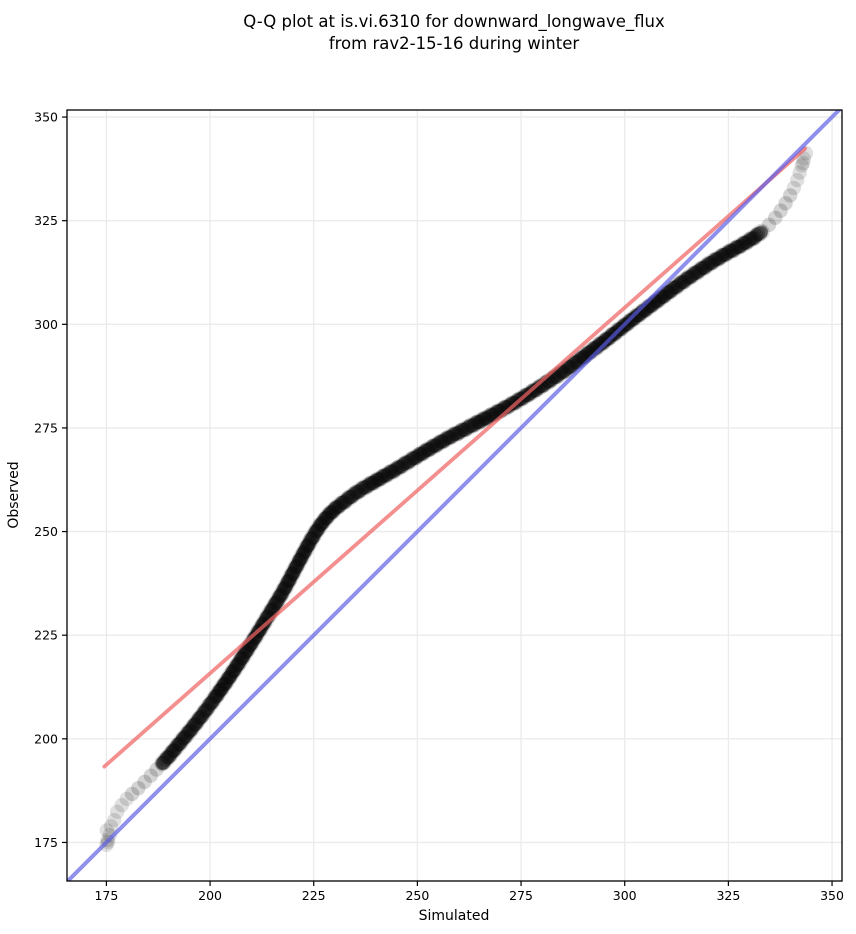 The width and height of the screenshot is (856, 934). I want to click on y-tick-label: 250, so click(46, 531).